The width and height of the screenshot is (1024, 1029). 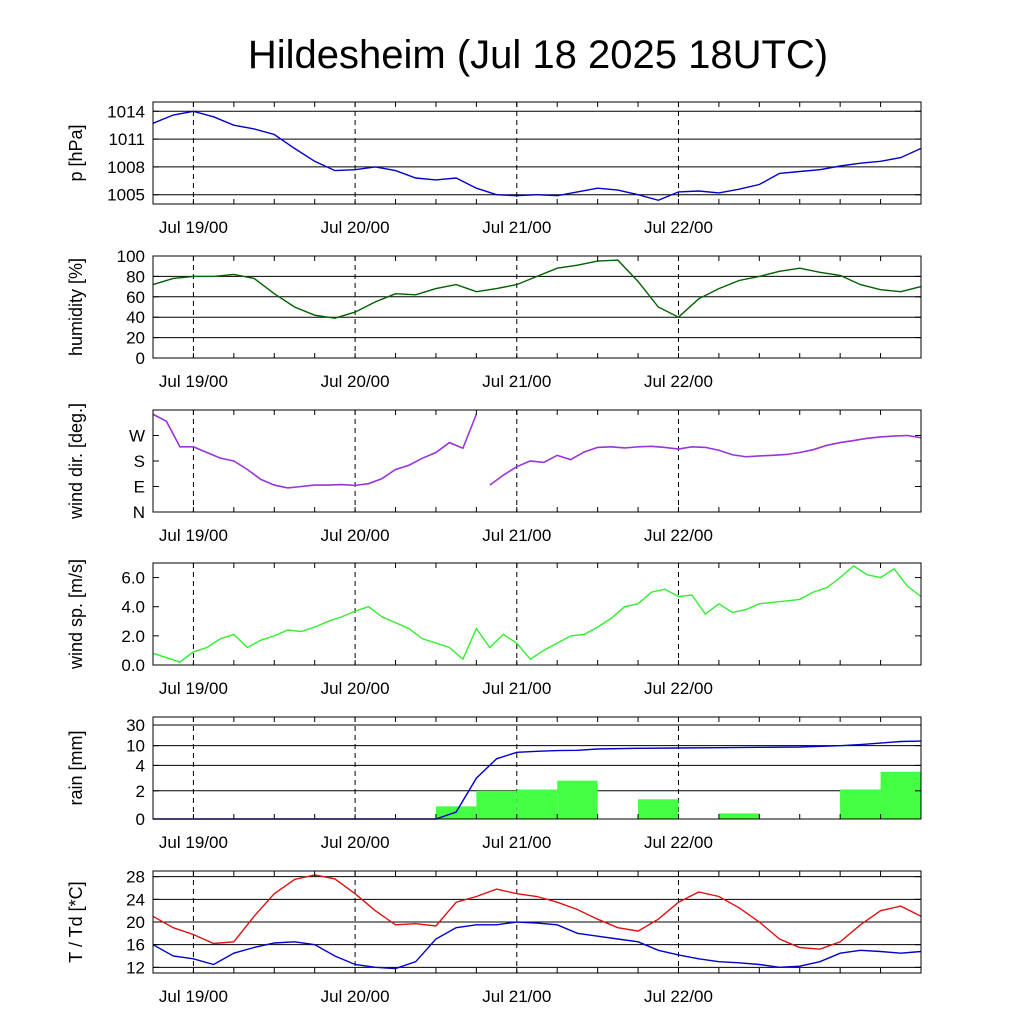 I want to click on y-tick-label: 80, so click(x=135, y=276).